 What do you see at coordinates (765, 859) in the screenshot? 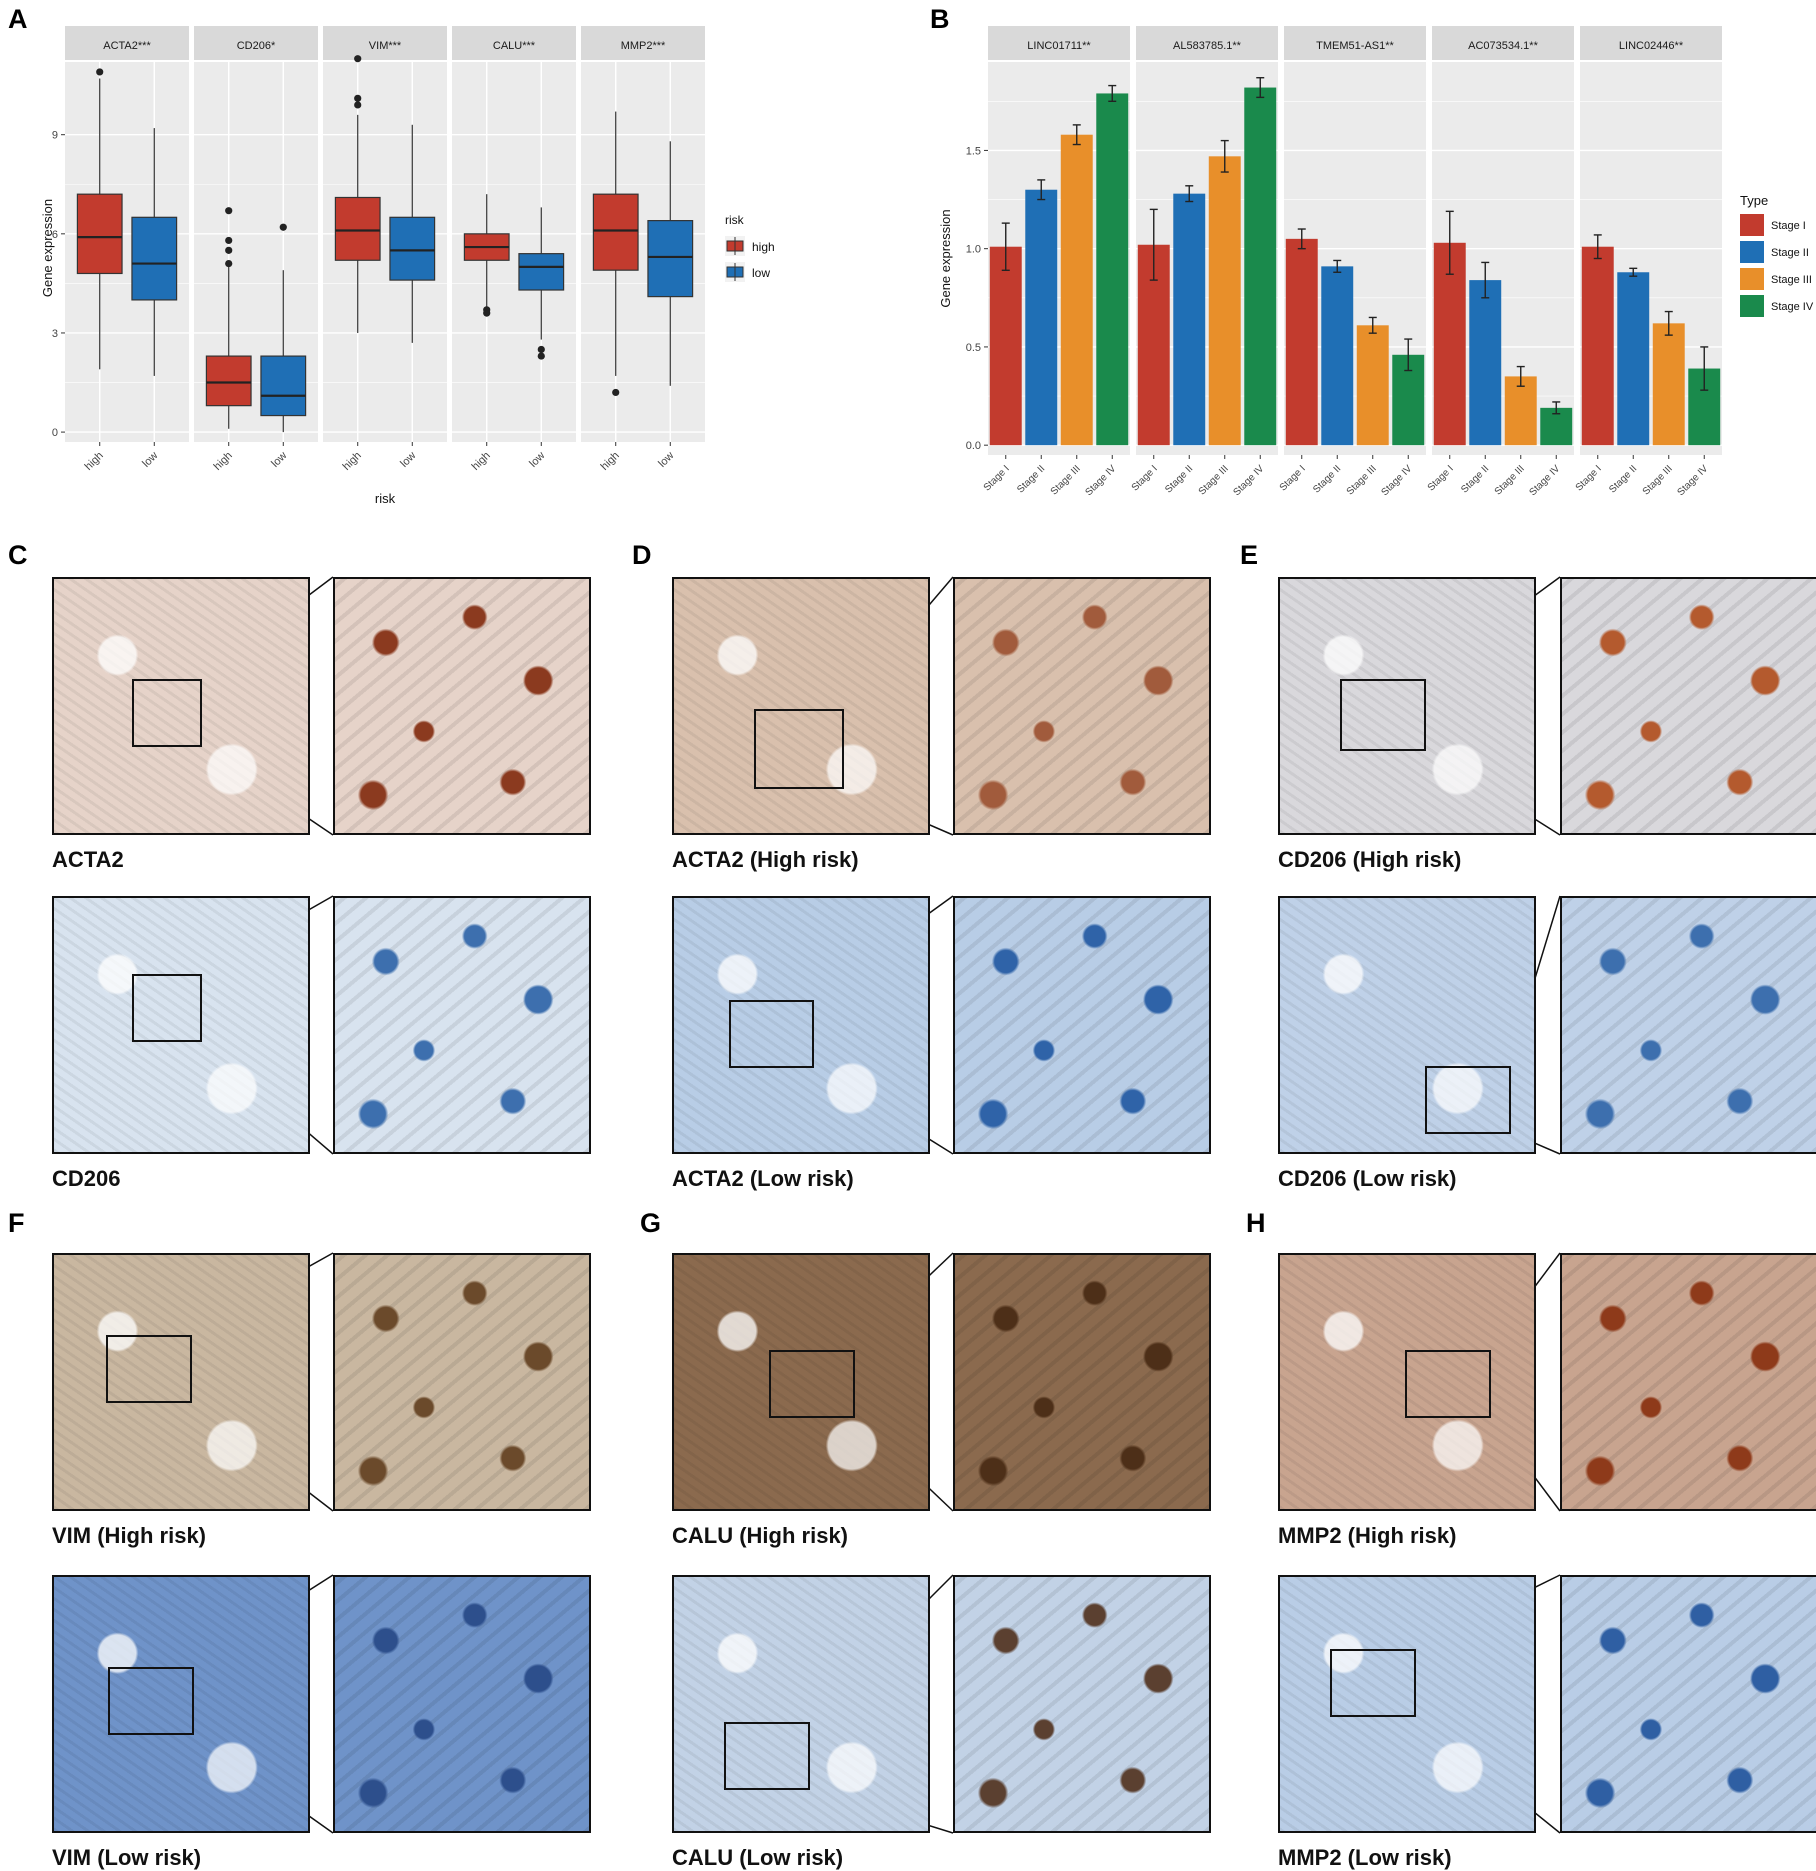
I see `ihc-caption: ACTA2 (High risk)` at bounding box center [765, 859].